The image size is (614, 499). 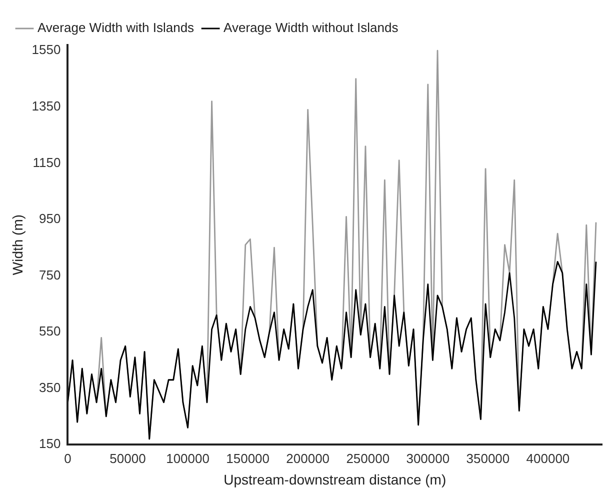 I want to click on legend-label: Average Width with Islands, so click(x=116, y=28).